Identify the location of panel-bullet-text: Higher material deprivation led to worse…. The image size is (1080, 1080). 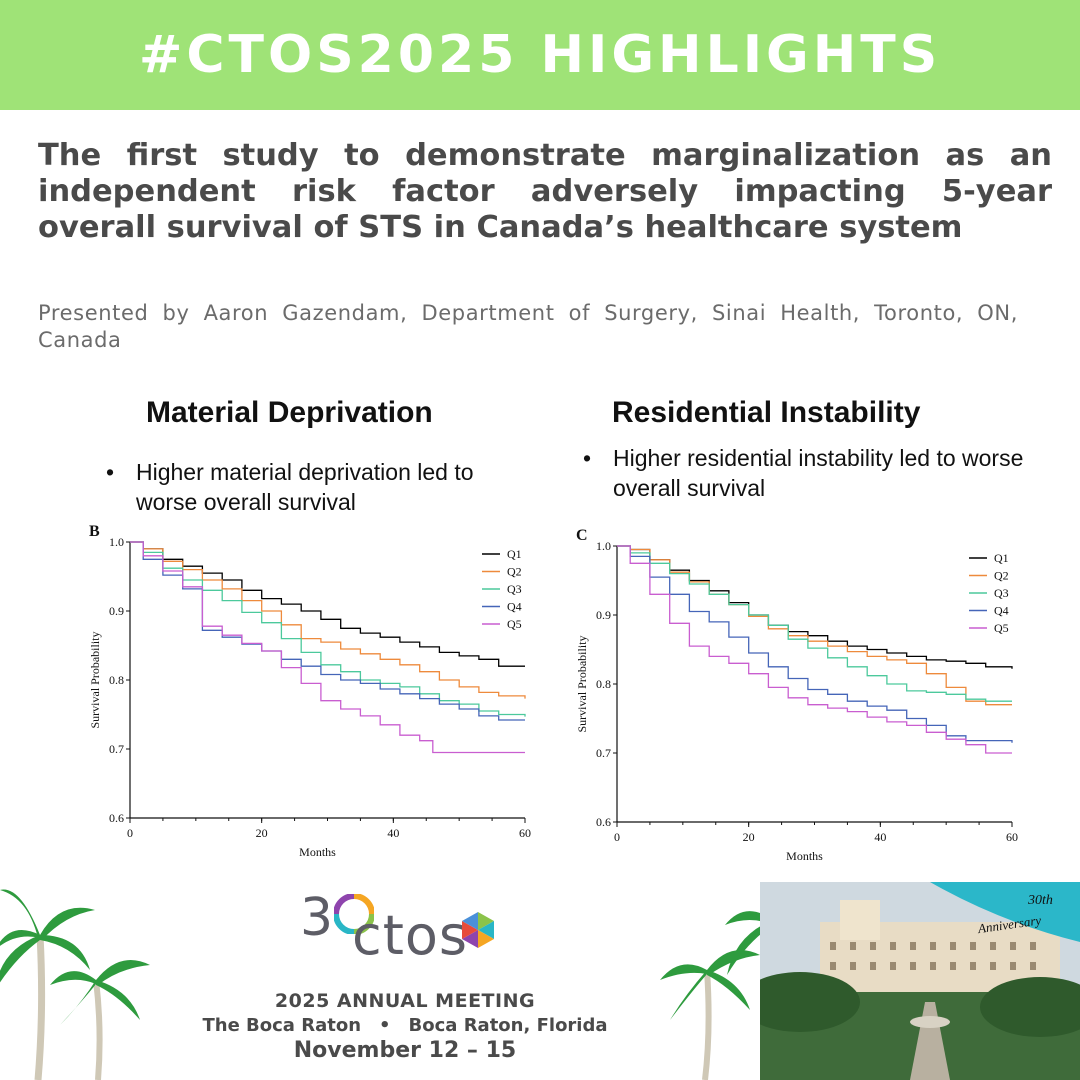
(305, 487).